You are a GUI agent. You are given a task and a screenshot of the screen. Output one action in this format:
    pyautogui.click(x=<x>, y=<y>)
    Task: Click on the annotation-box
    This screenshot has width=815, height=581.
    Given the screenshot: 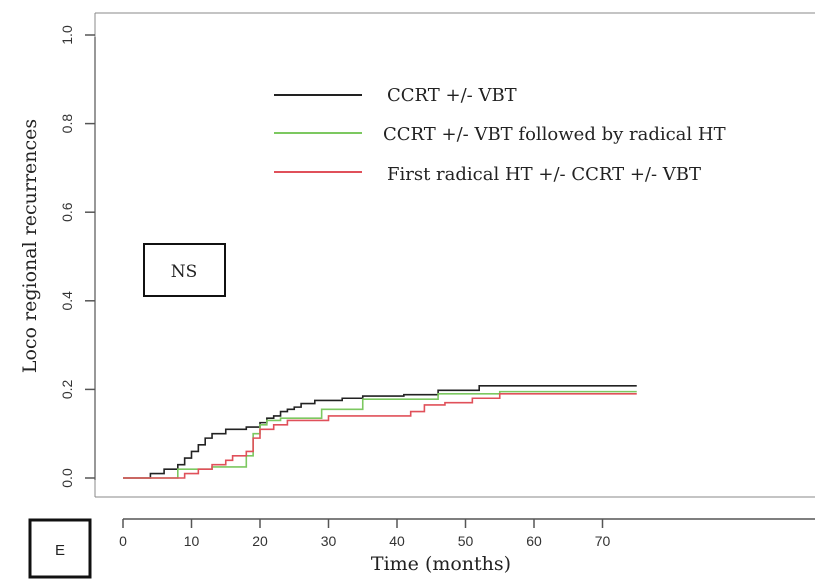 What is the action you would take?
    pyautogui.click(x=184, y=270)
    